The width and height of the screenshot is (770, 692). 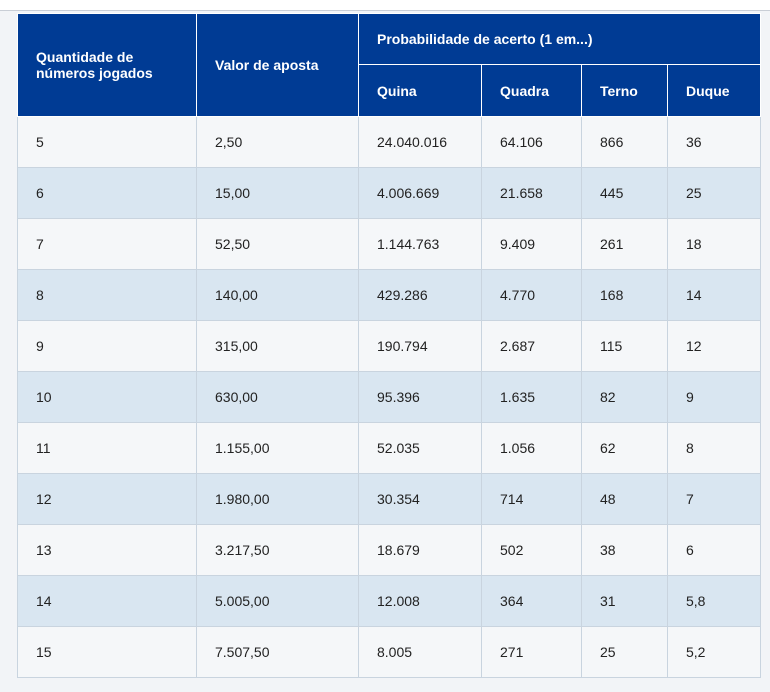 What do you see at coordinates (107, 448) in the screenshot?
I see `cell-quantity: 11` at bounding box center [107, 448].